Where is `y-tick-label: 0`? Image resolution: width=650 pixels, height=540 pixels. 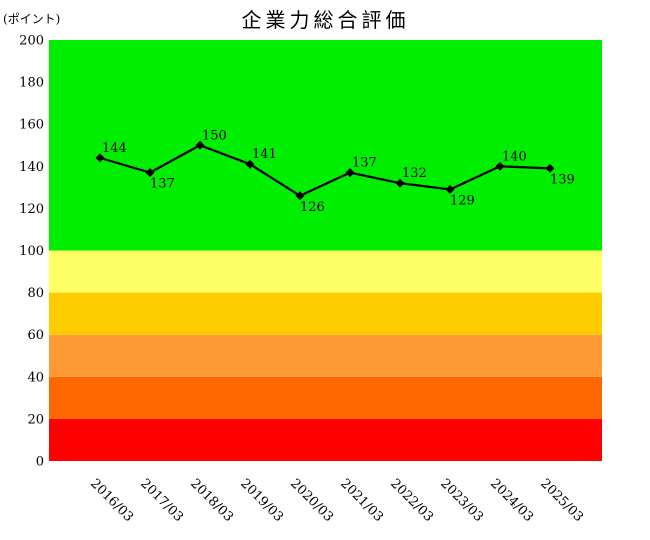 y-tick-label: 0 is located at coordinates (40, 462).